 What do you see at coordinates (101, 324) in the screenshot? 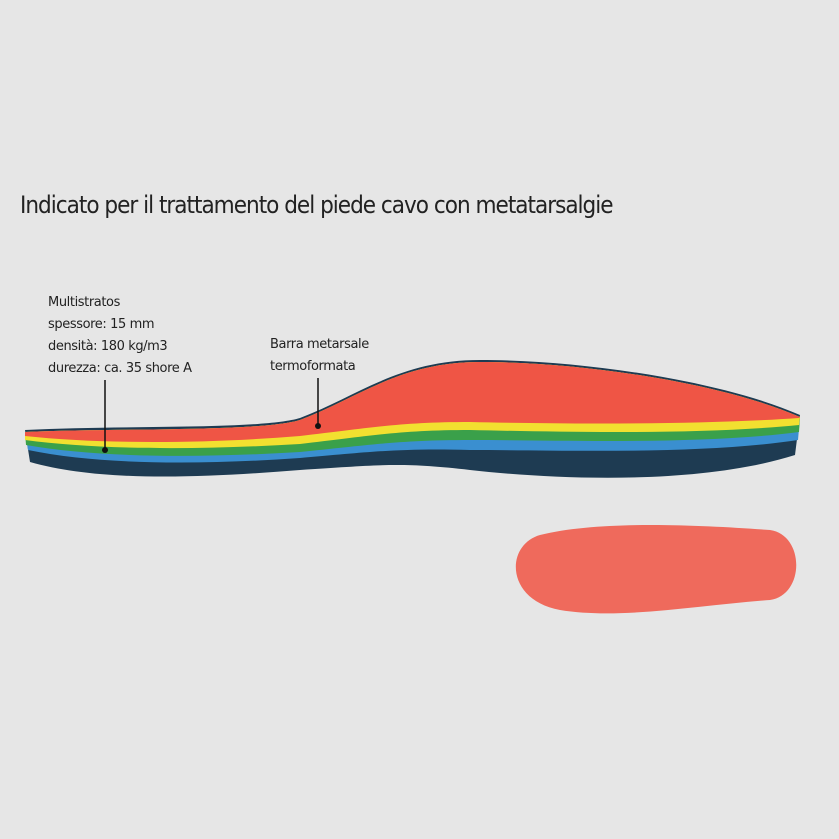
I see `callout-line: spessore: 15 mm` at bounding box center [101, 324].